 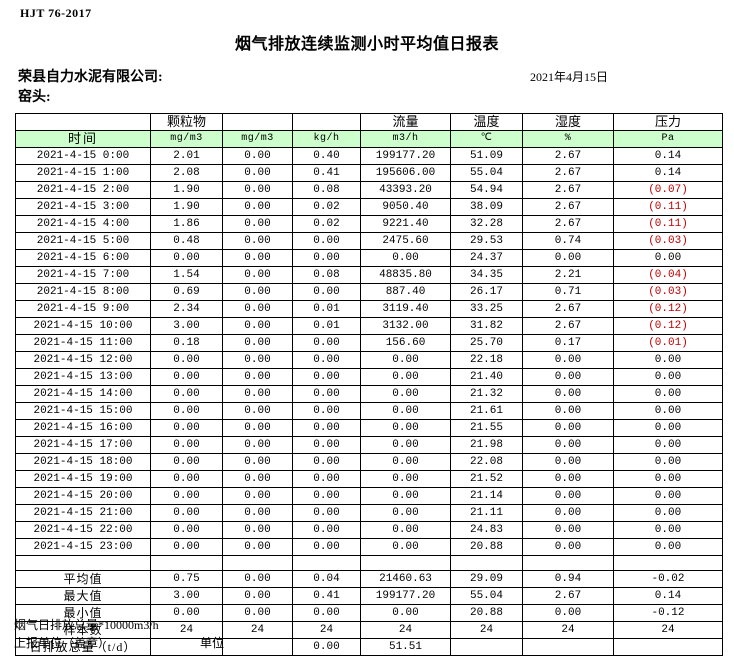 I want to click on header-group-pressure: 压力, so click(x=668, y=122).